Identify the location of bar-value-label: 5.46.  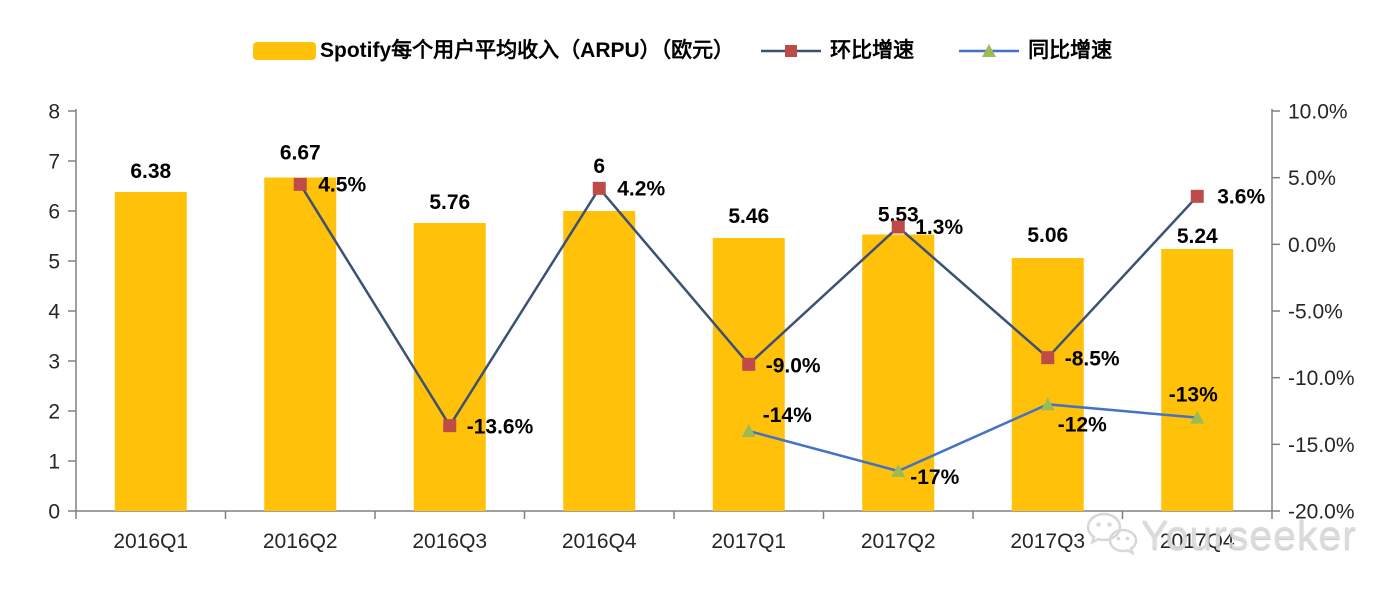
(748, 216).